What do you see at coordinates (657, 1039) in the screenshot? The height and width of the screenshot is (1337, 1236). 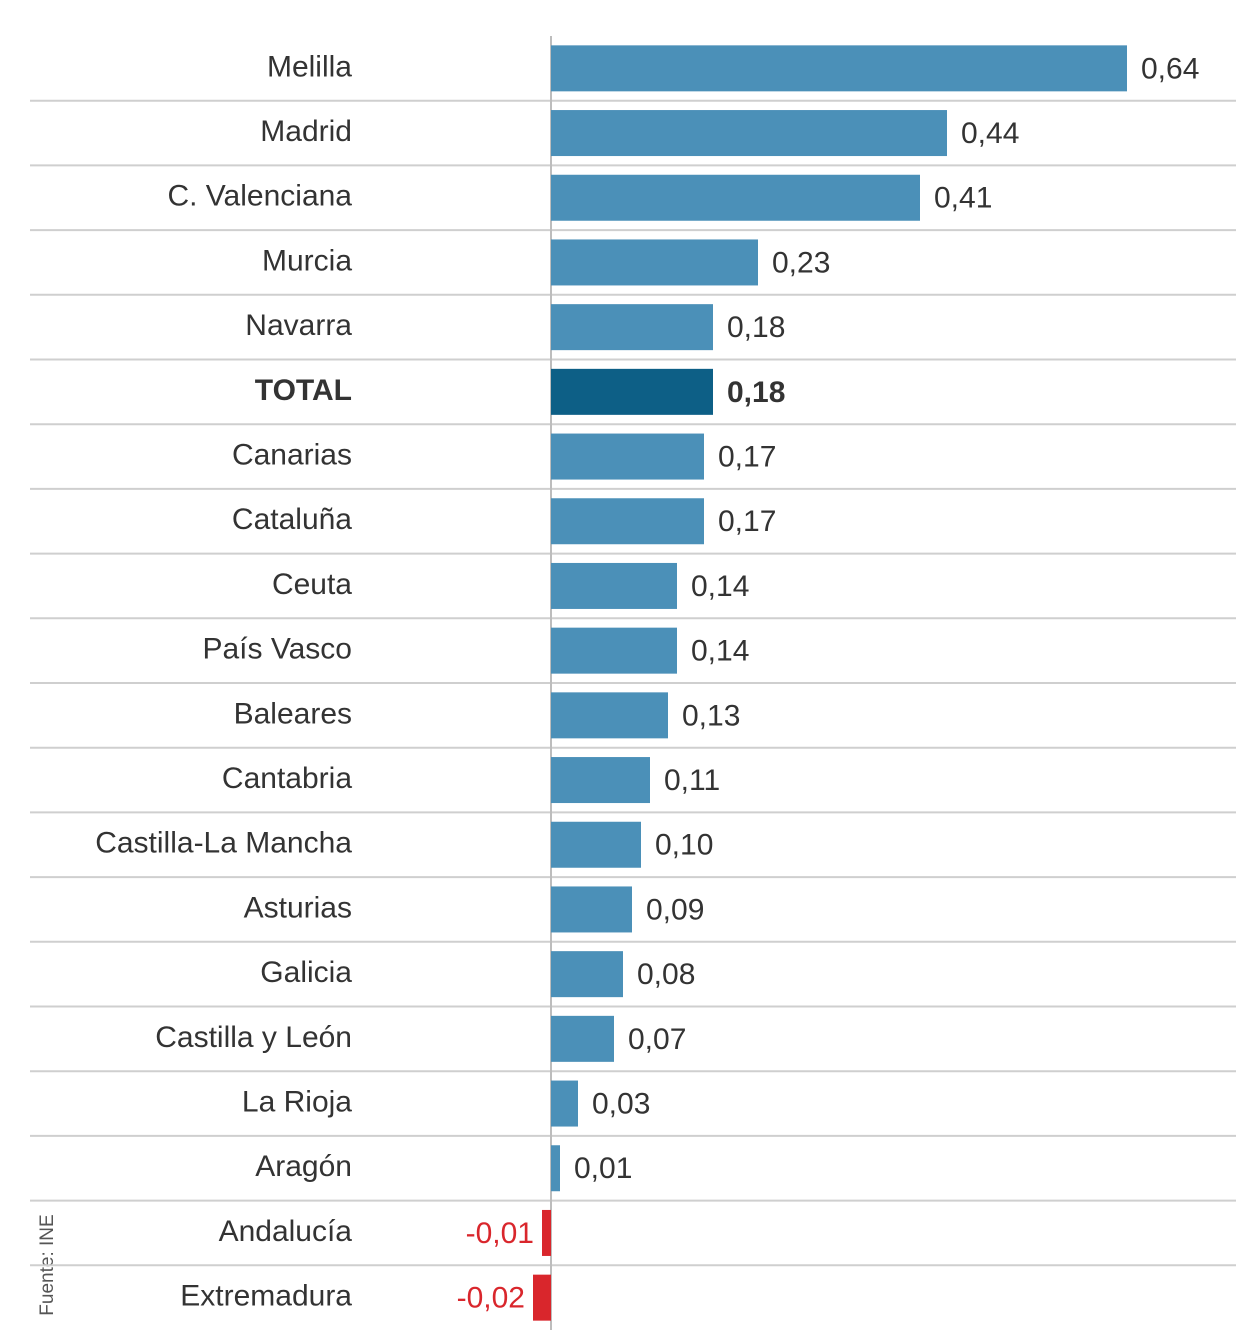 I see `value-label: 0,07` at bounding box center [657, 1039].